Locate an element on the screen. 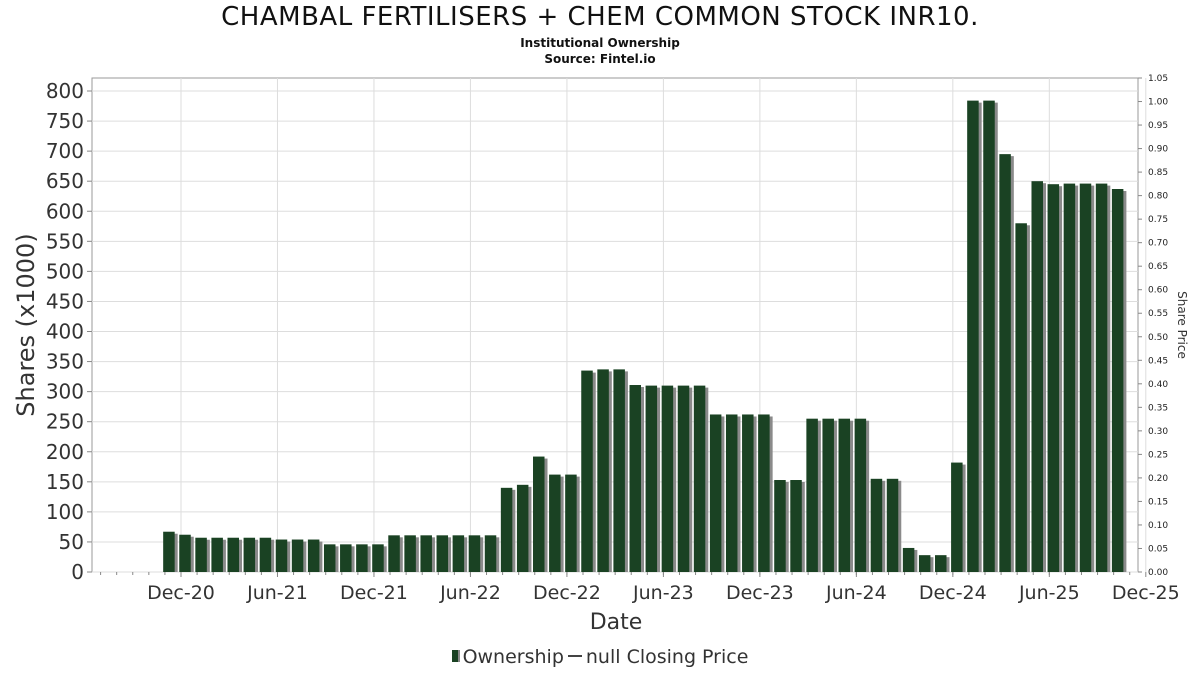 Image resolution: width=1200 pixels, height=675 pixels. y2-axis-title: Share Price is located at coordinates (1182, 325).